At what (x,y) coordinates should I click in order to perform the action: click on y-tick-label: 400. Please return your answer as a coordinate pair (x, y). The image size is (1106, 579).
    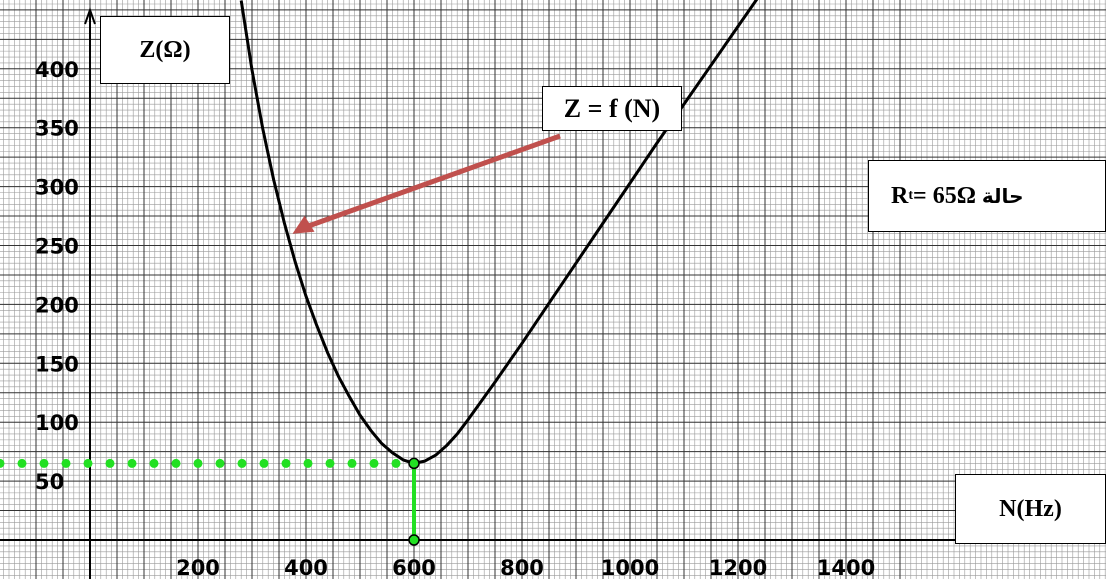
    Looking at the image, I should click on (57, 70).